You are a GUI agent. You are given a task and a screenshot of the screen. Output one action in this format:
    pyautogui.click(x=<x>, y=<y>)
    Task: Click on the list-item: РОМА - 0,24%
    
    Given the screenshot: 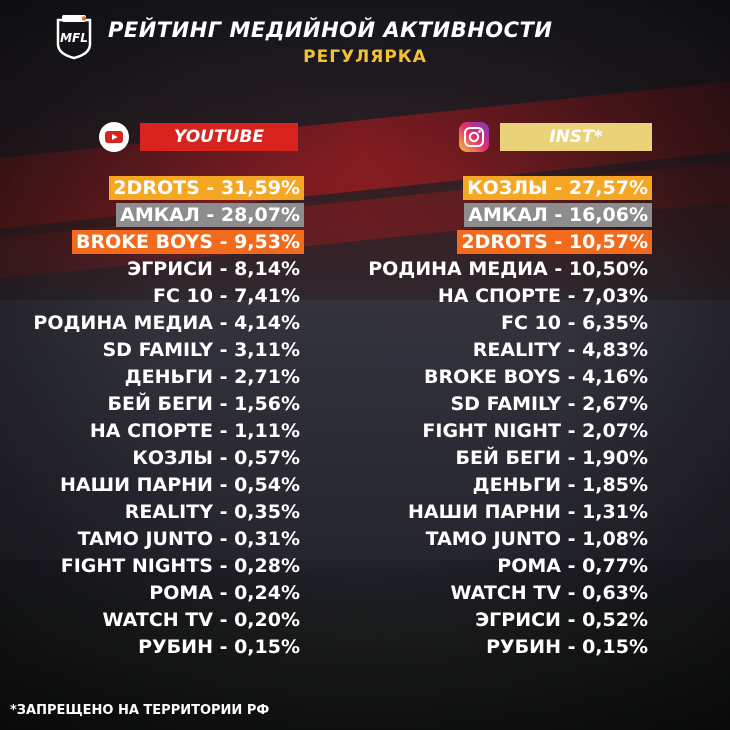 What is the action you would take?
    pyautogui.click(x=224, y=592)
    